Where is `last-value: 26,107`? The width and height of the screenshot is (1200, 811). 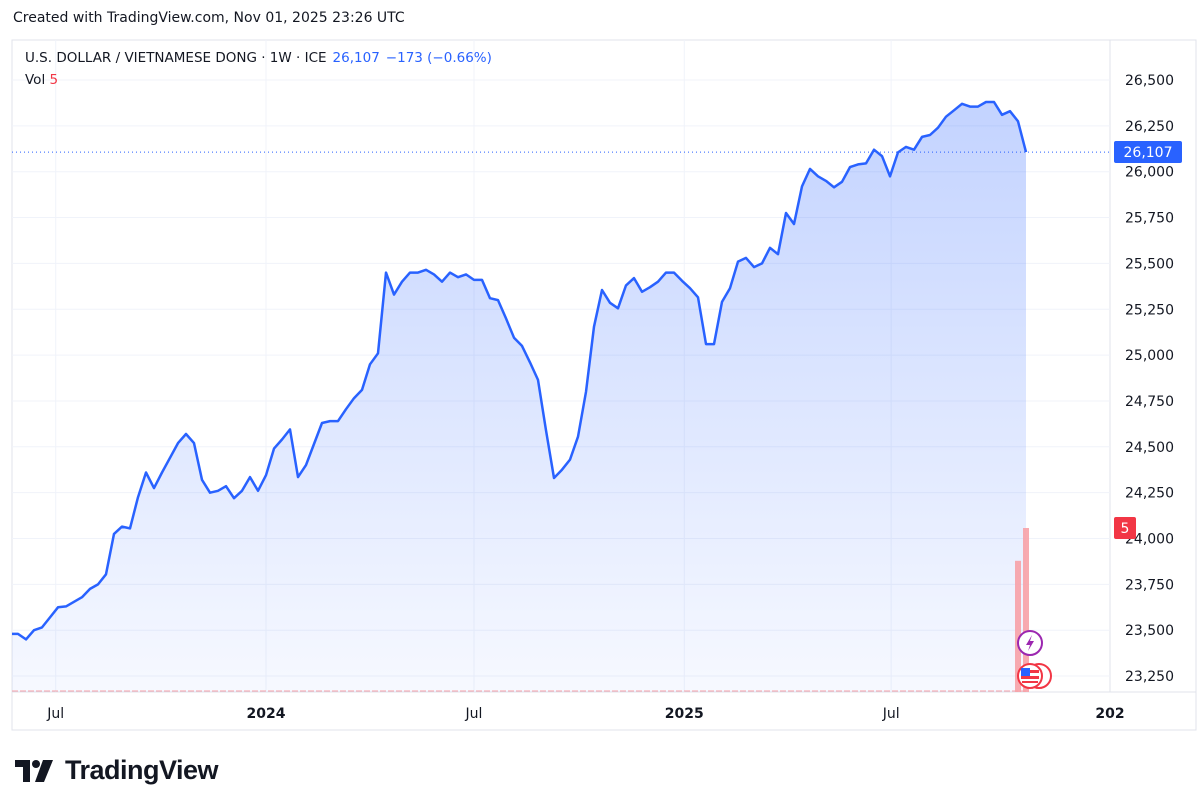 last-value: 26,107 is located at coordinates (356, 58).